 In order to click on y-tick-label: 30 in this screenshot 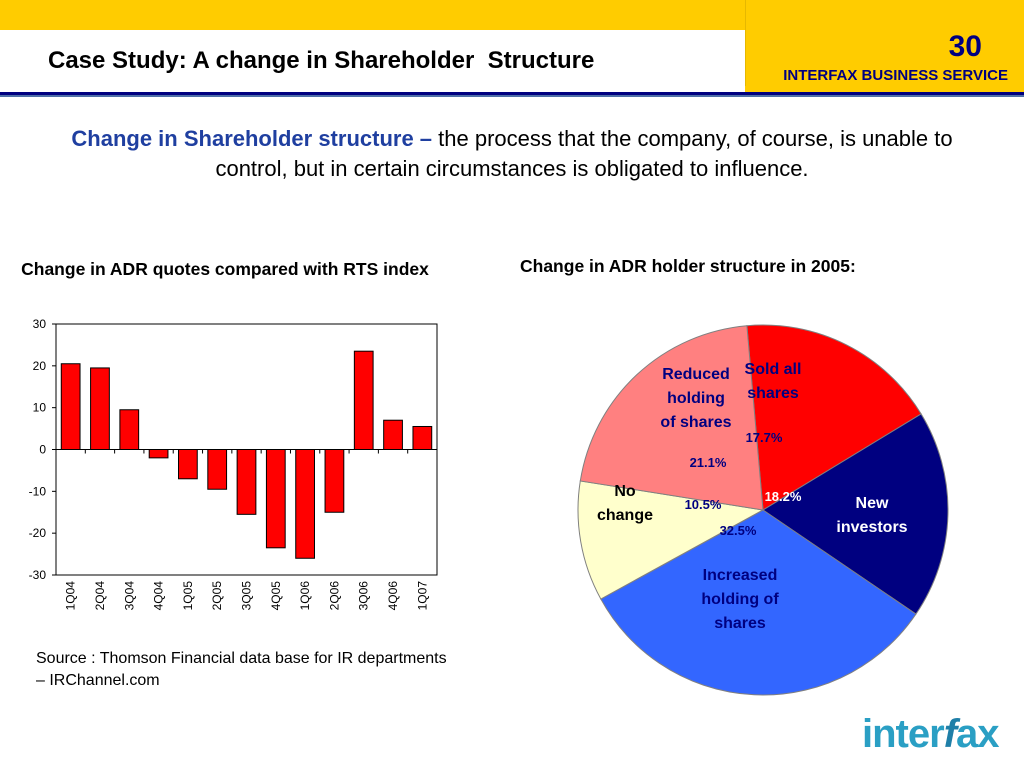, I will do `click(40, 324)`.